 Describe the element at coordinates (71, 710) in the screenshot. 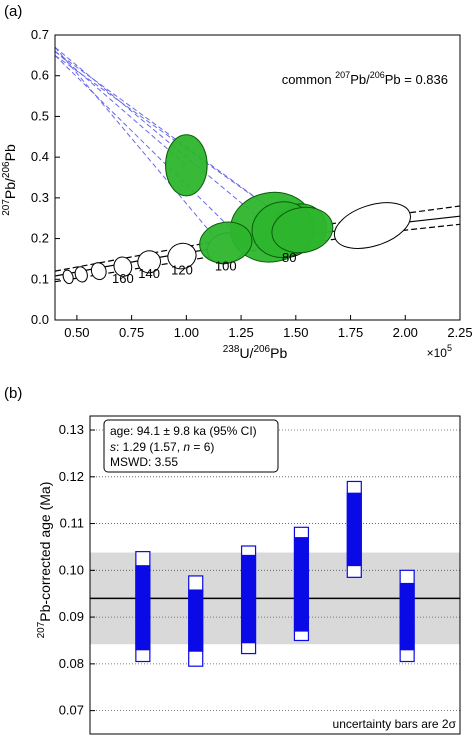

I see `y-tick-label: 0.07` at that location.